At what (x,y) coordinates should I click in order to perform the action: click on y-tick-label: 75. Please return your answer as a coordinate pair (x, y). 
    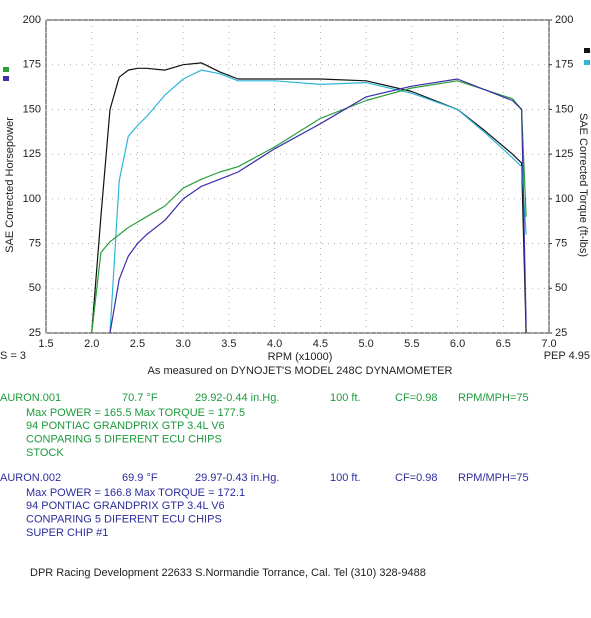
    Looking at the image, I should click on (35, 243).